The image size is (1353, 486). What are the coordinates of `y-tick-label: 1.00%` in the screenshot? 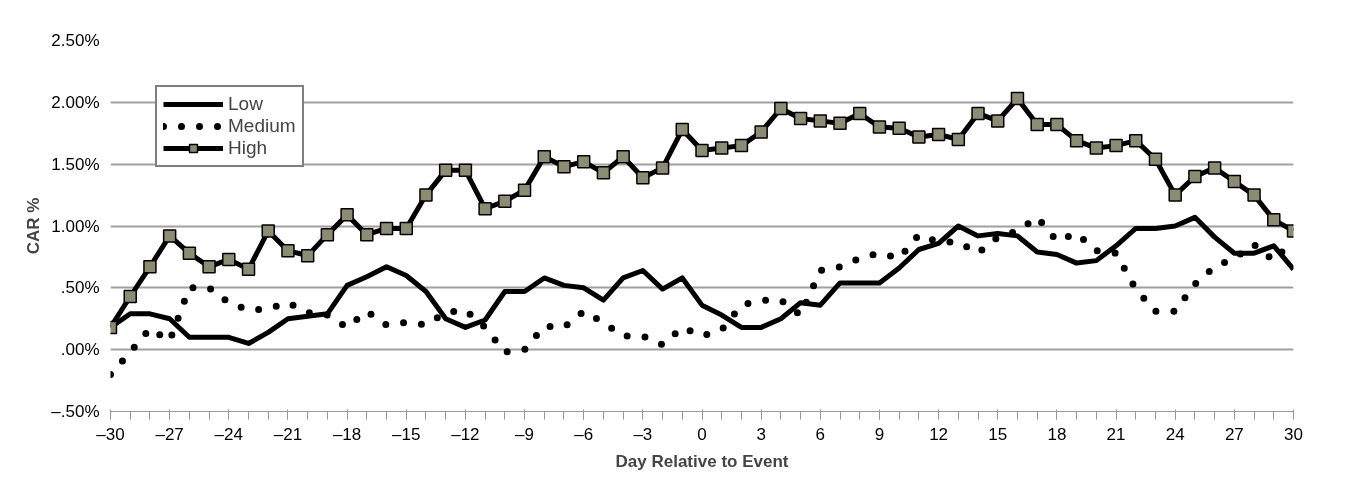 It's located at (75, 226).